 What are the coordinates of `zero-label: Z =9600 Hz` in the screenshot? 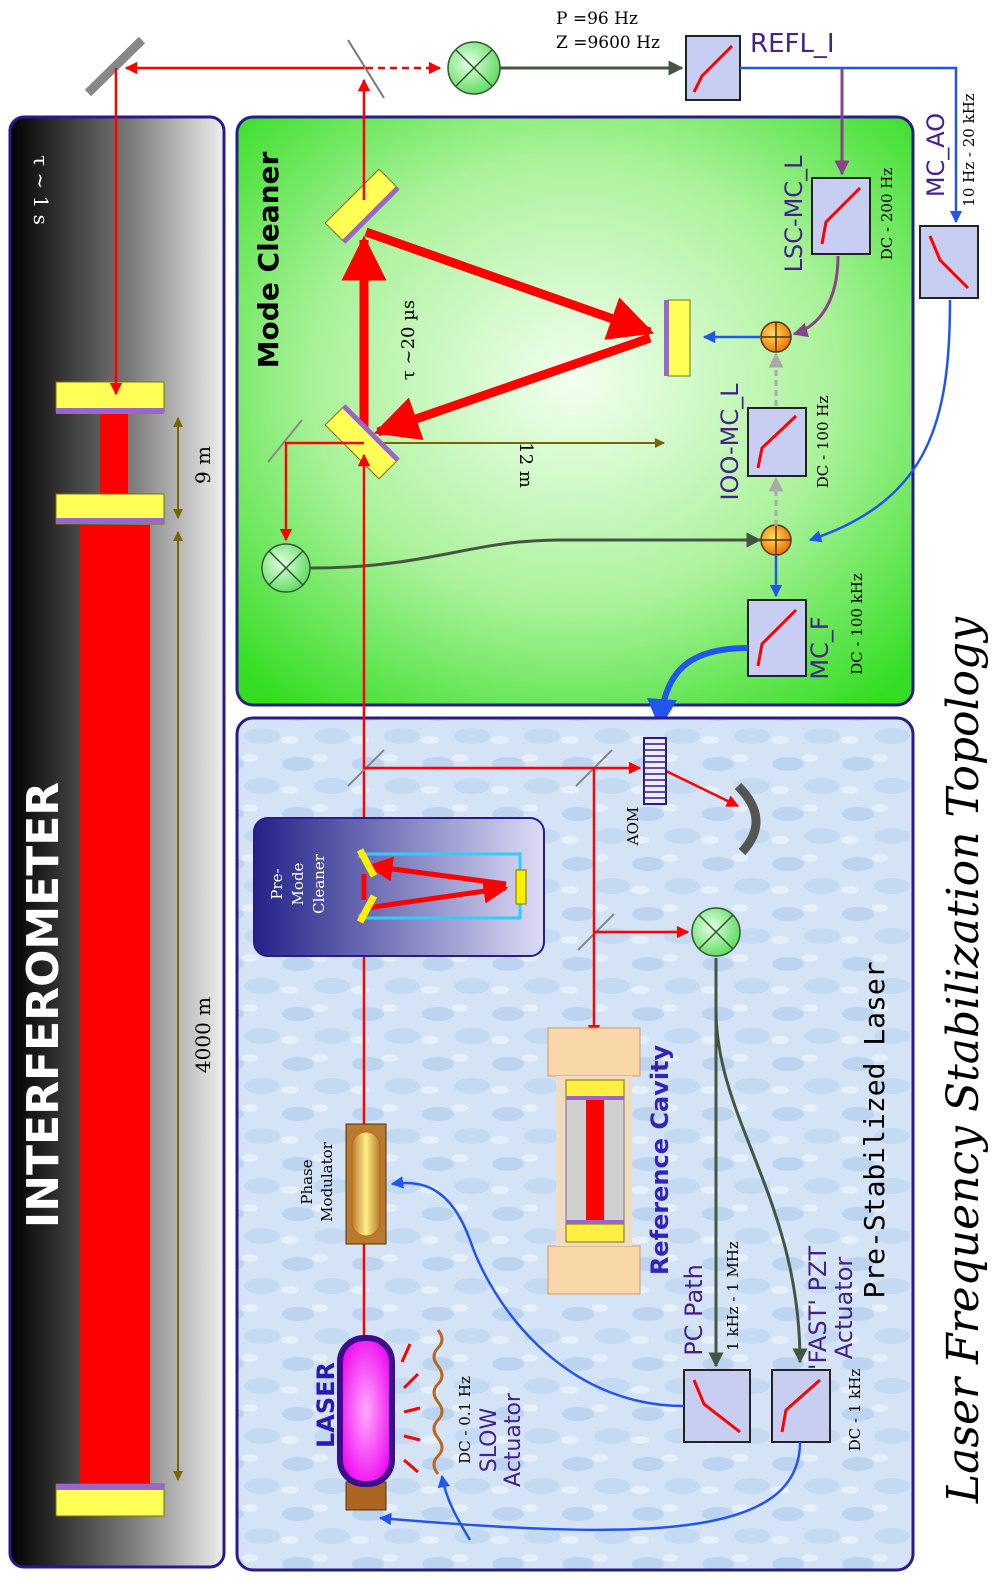 It's located at (608, 43).